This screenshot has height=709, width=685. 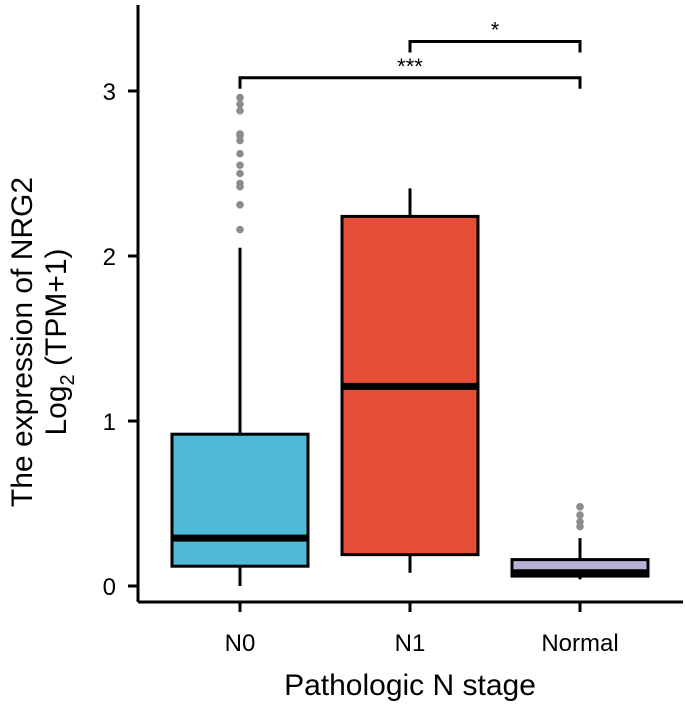 I want to click on significance-label: ***, so click(x=410, y=66).